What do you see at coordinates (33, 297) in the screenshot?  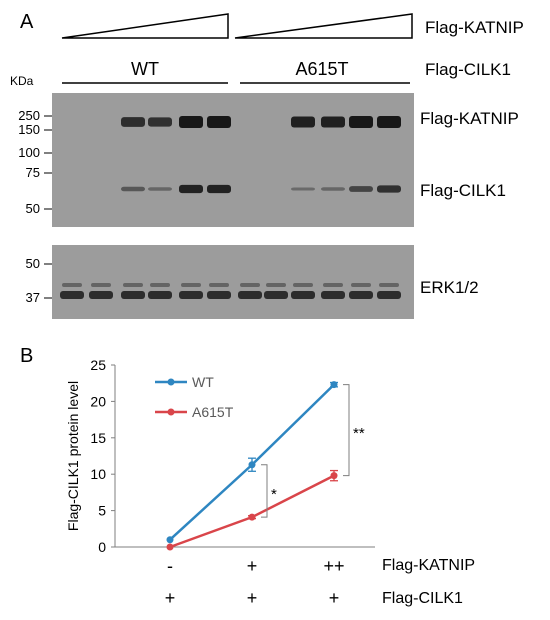 I see `marker-37: 37` at bounding box center [33, 297].